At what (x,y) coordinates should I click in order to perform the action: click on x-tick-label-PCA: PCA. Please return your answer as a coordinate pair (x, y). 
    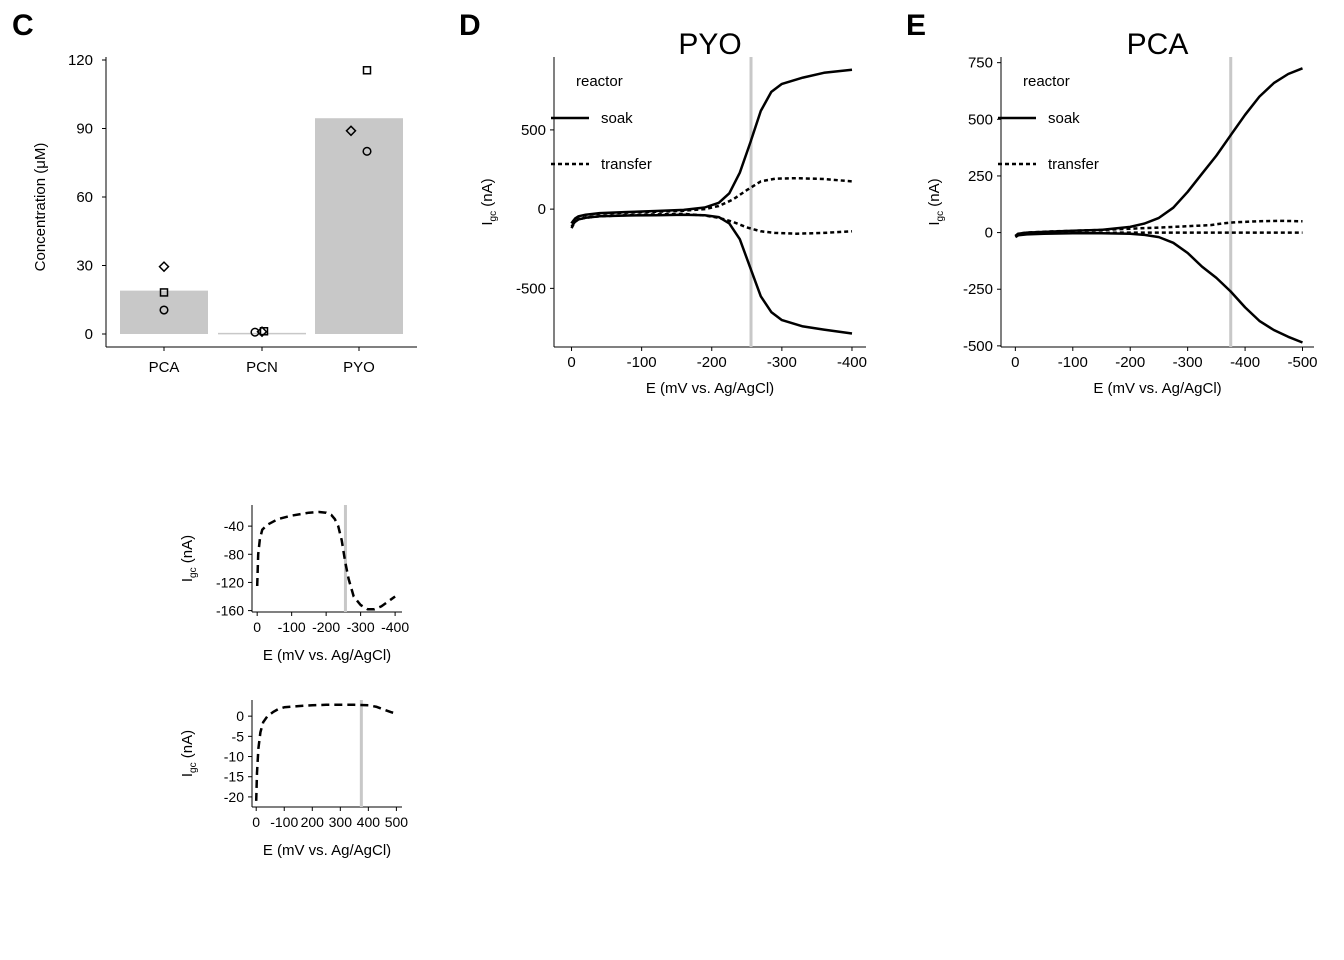
    Looking at the image, I should click on (164, 367).